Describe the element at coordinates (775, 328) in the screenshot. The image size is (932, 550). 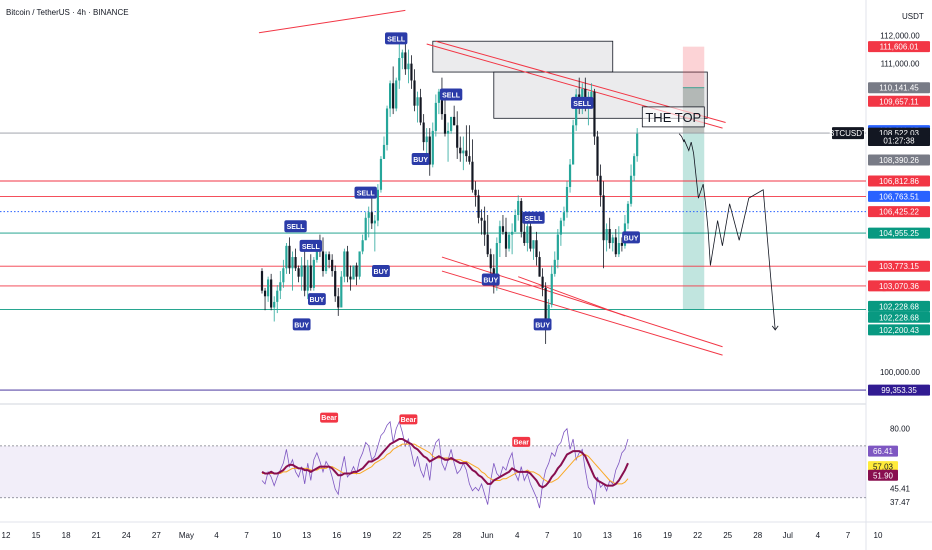
I see `projection-arrow` at that location.